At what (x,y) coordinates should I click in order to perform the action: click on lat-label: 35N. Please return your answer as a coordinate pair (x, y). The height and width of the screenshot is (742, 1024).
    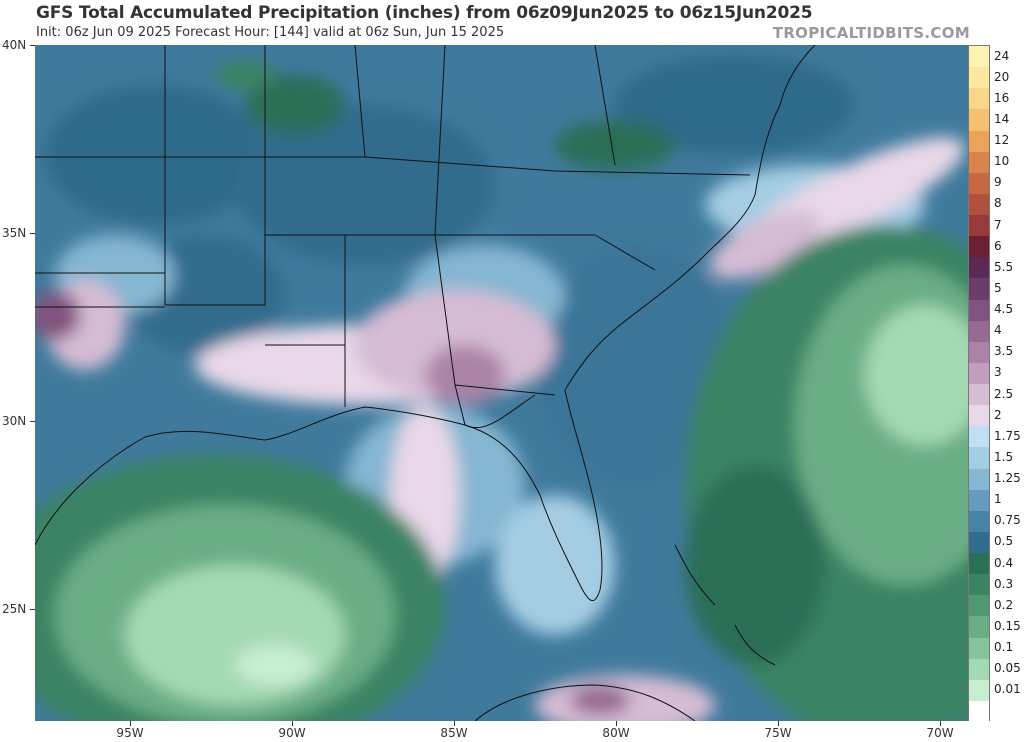
    Looking at the image, I should click on (14, 233).